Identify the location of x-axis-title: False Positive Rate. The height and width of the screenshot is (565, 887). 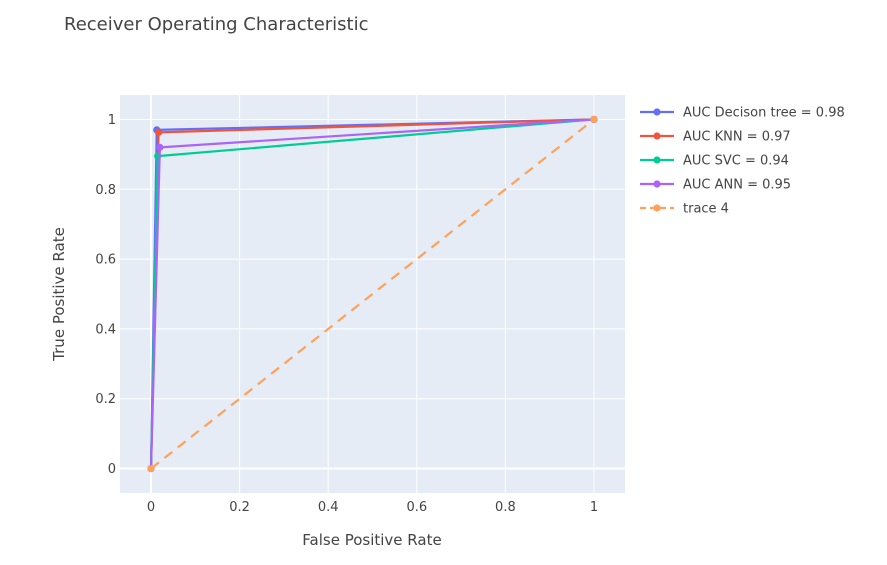
(371, 540).